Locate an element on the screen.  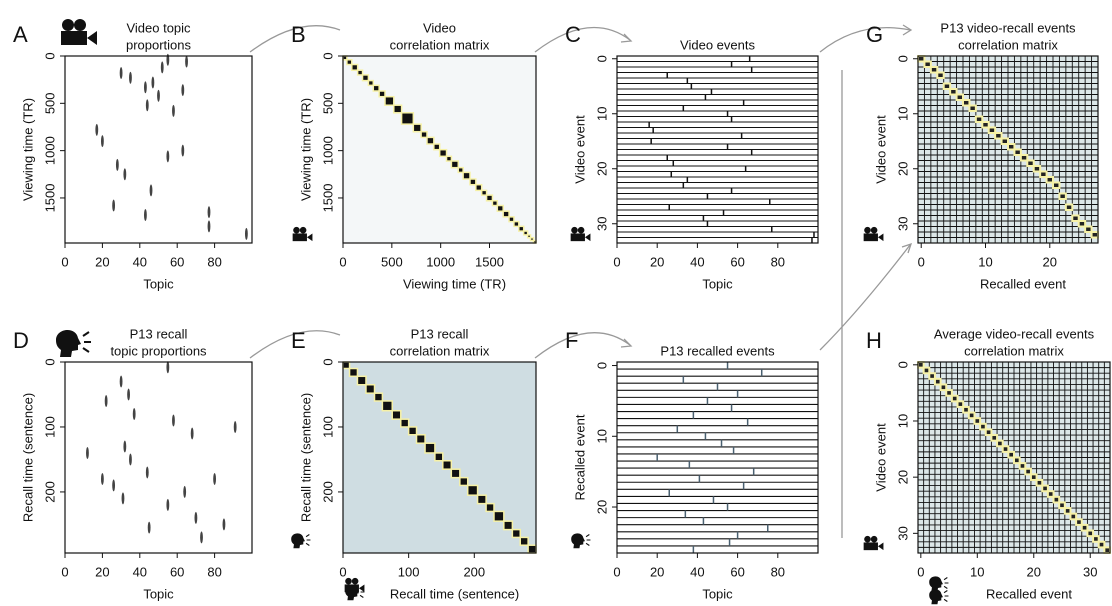
x-tick-label: 30 is located at coordinates (1090, 571).